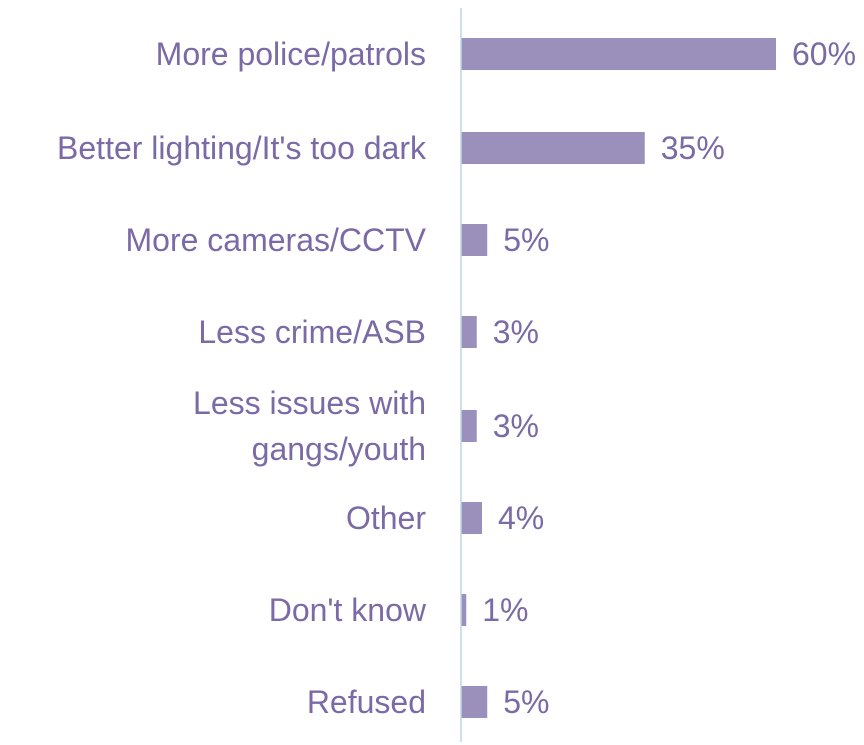 The height and width of the screenshot is (745, 864). What do you see at coordinates (521, 518) in the screenshot?
I see `value-label-other: 4%` at bounding box center [521, 518].